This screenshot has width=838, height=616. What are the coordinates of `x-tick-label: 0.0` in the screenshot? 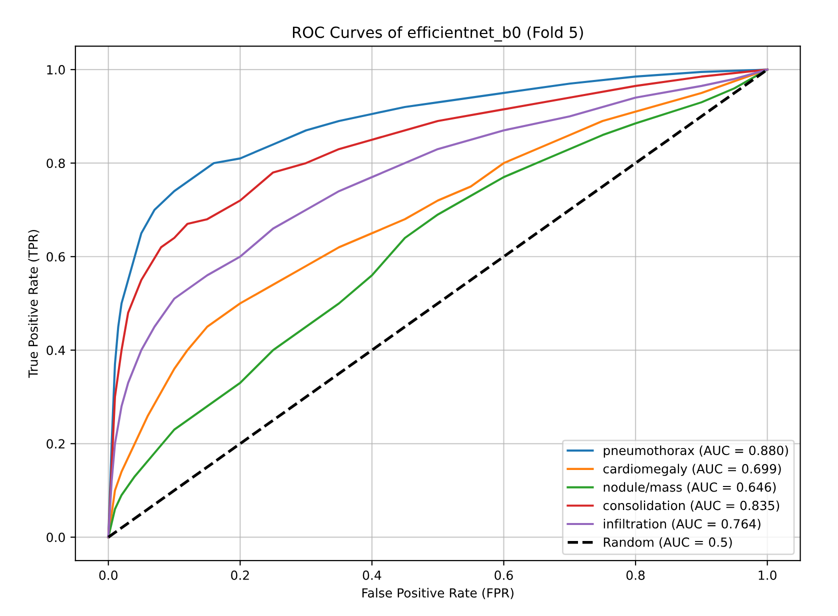 It's located at (108, 575).